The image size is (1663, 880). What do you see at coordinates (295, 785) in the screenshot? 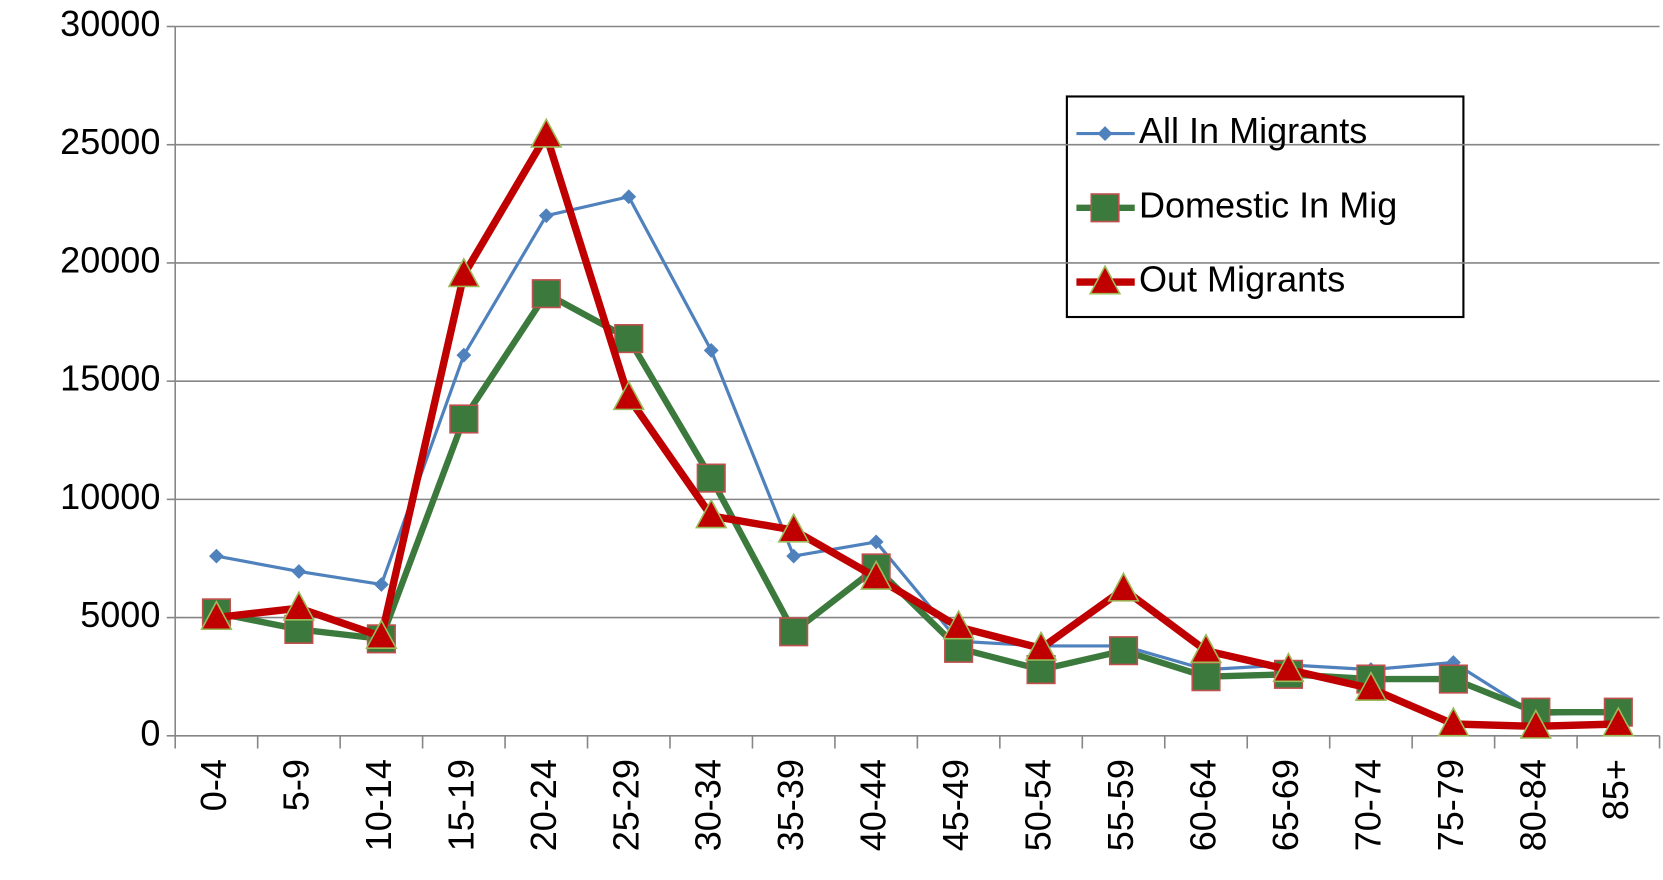
I see `x-tick-label: 5-9` at bounding box center [295, 785].